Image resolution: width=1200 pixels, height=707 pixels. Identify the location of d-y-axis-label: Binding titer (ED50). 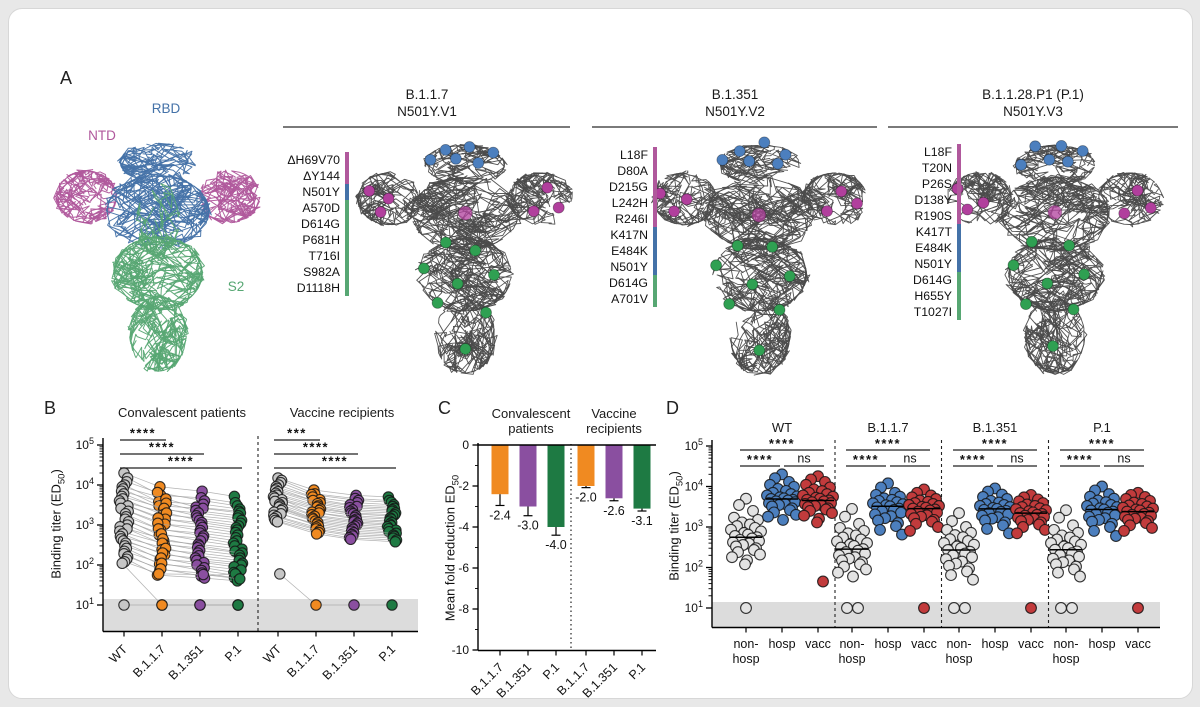
(676, 526).